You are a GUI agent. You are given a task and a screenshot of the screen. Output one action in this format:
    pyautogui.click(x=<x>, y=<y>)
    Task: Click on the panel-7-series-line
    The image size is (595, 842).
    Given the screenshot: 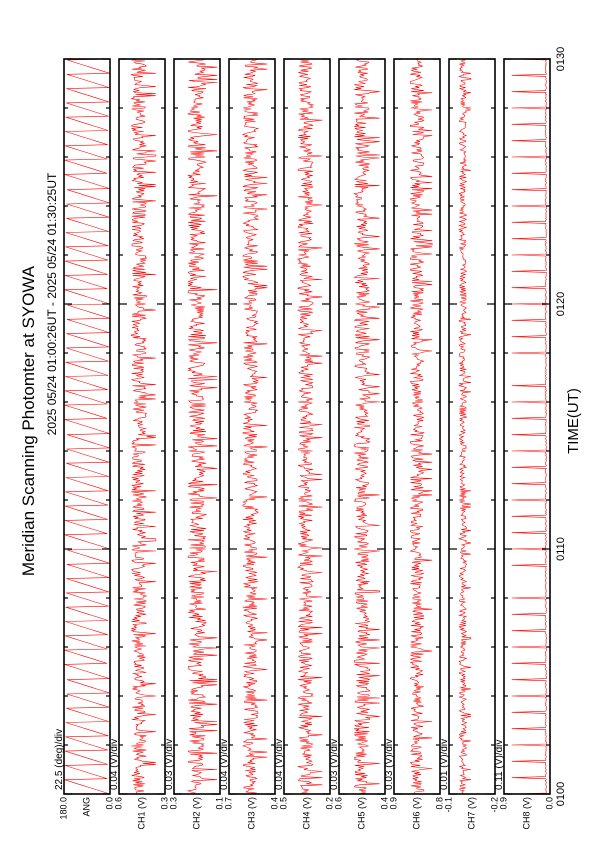 What is the action you would take?
    pyautogui.click(x=421, y=426)
    